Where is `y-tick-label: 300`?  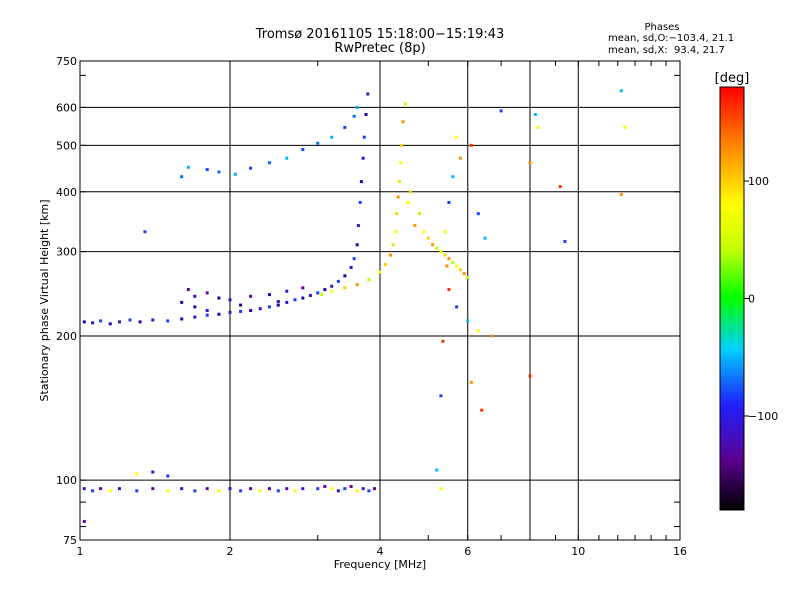
y-tick-label: 300 is located at coordinates (66, 252).